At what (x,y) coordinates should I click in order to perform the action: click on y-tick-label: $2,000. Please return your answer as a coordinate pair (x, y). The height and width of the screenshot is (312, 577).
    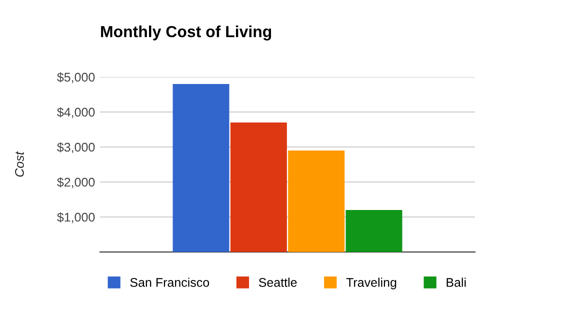
    Looking at the image, I should click on (76, 182).